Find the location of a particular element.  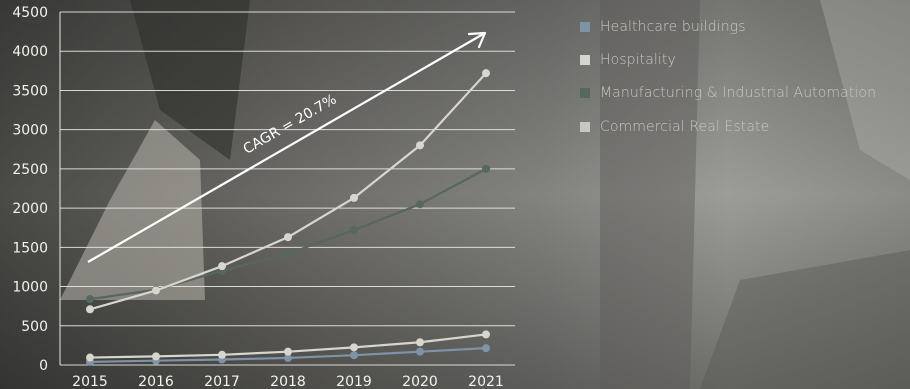

x-tick-label: 2015 is located at coordinates (90, 381).